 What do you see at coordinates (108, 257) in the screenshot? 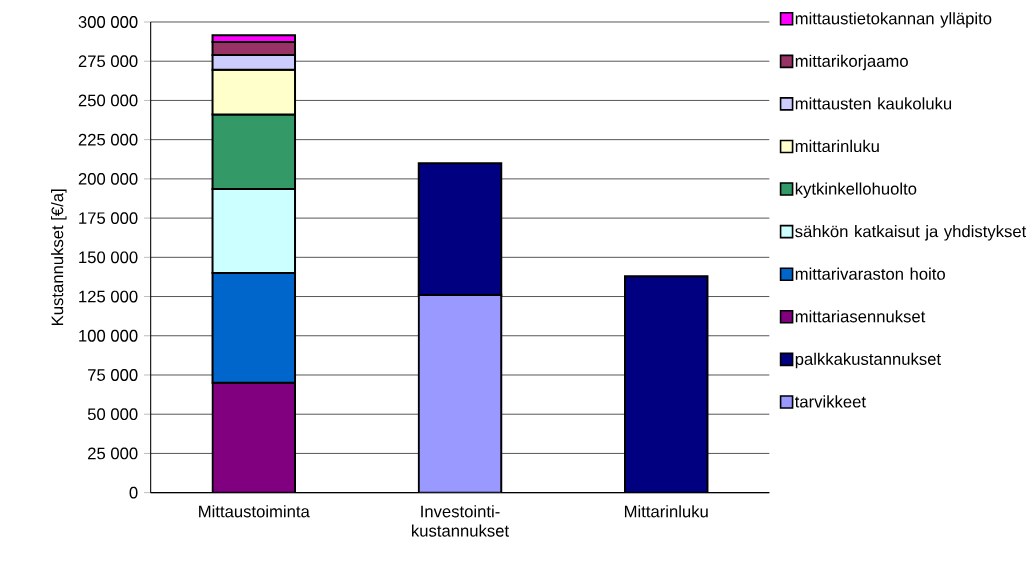
I see `y-tick-label: 150 000` at bounding box center [108, 257].